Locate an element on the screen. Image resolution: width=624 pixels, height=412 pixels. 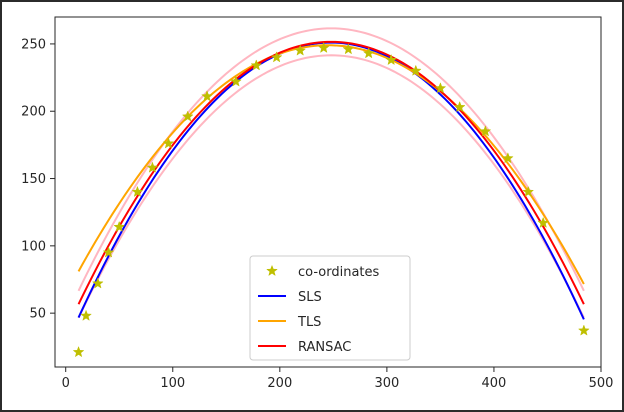
y-tick-label: 100 is located at coordinates (33, 246).